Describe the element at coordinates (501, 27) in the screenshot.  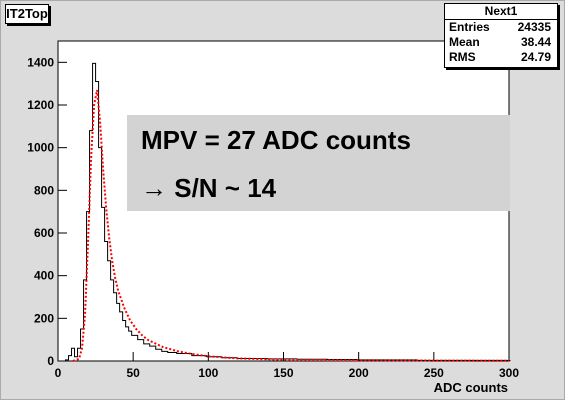
I see `stats-row-entries: Entries 24335` at that location.